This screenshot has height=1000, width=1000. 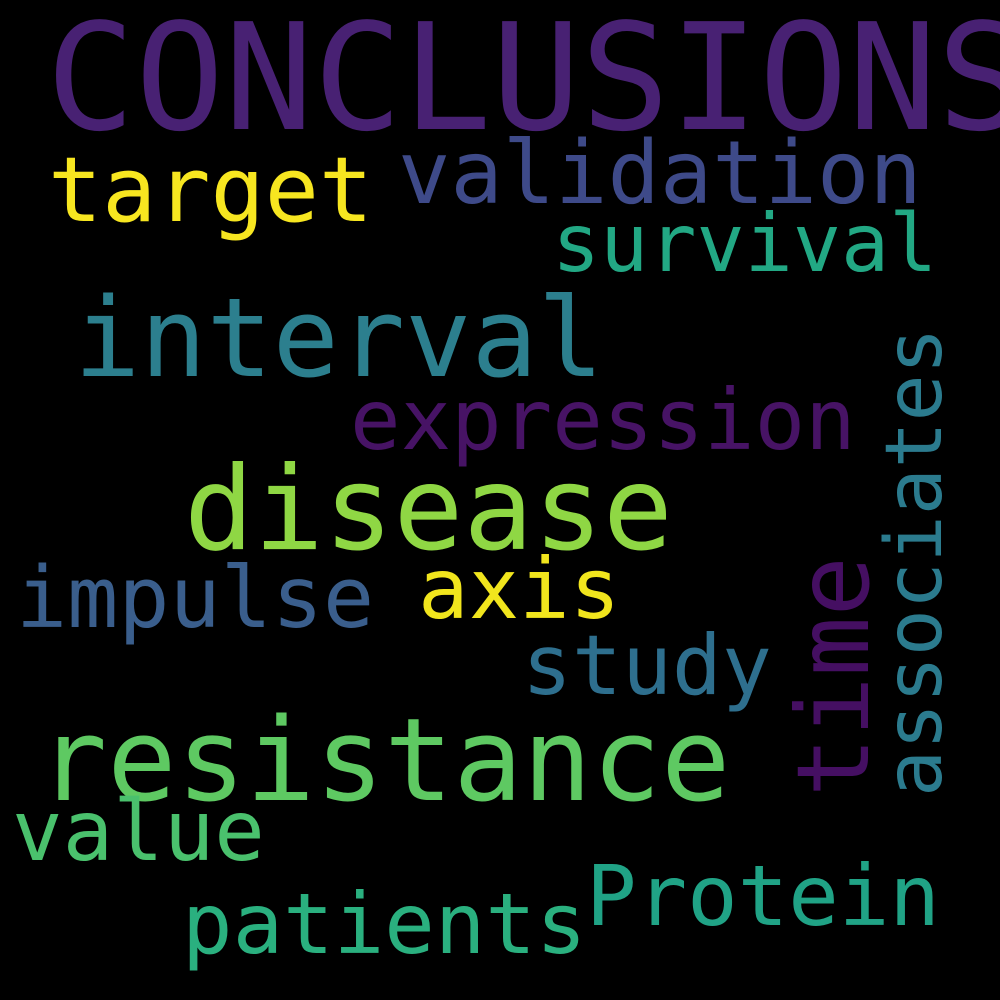 I want to click on word-value: value, so click(x=138, y=831).